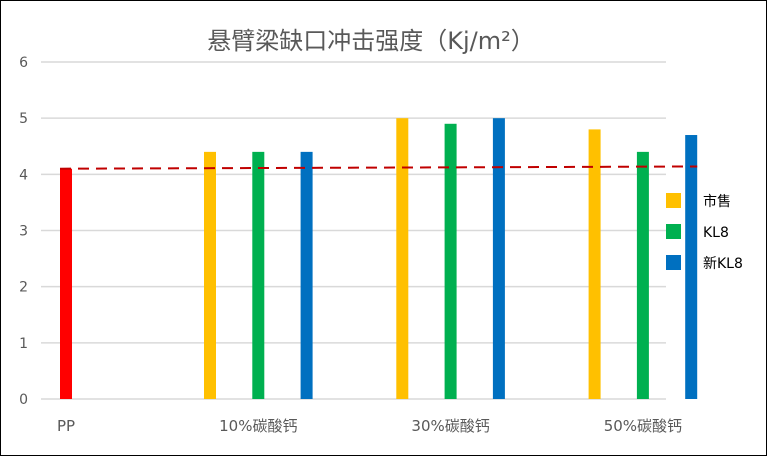 This screenshot has width=767, height=456. Describe the element at coordinates (23, 344) in the screenshot. I see `y-tick-label: 1` at that location.